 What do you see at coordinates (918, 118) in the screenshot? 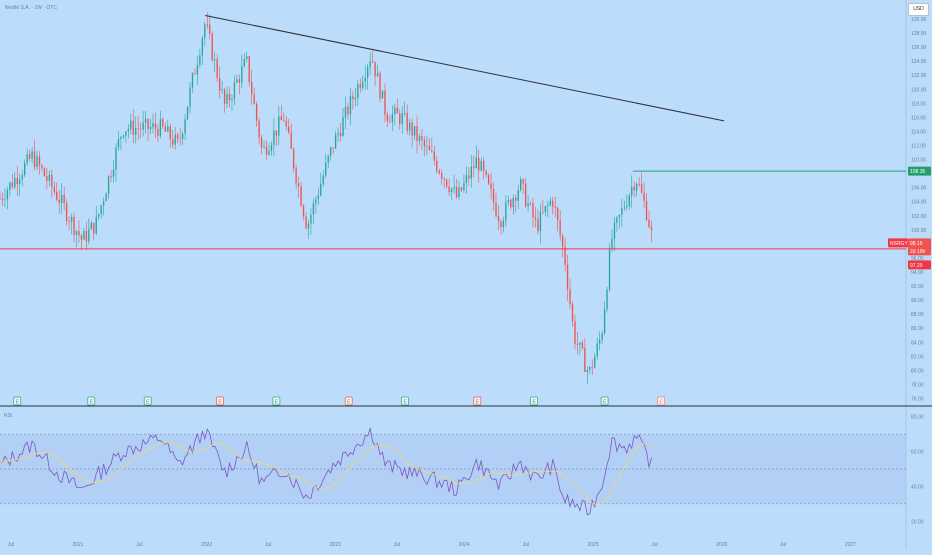
I see `price-tick-label: 116.00` at bounding box center [918, 118].